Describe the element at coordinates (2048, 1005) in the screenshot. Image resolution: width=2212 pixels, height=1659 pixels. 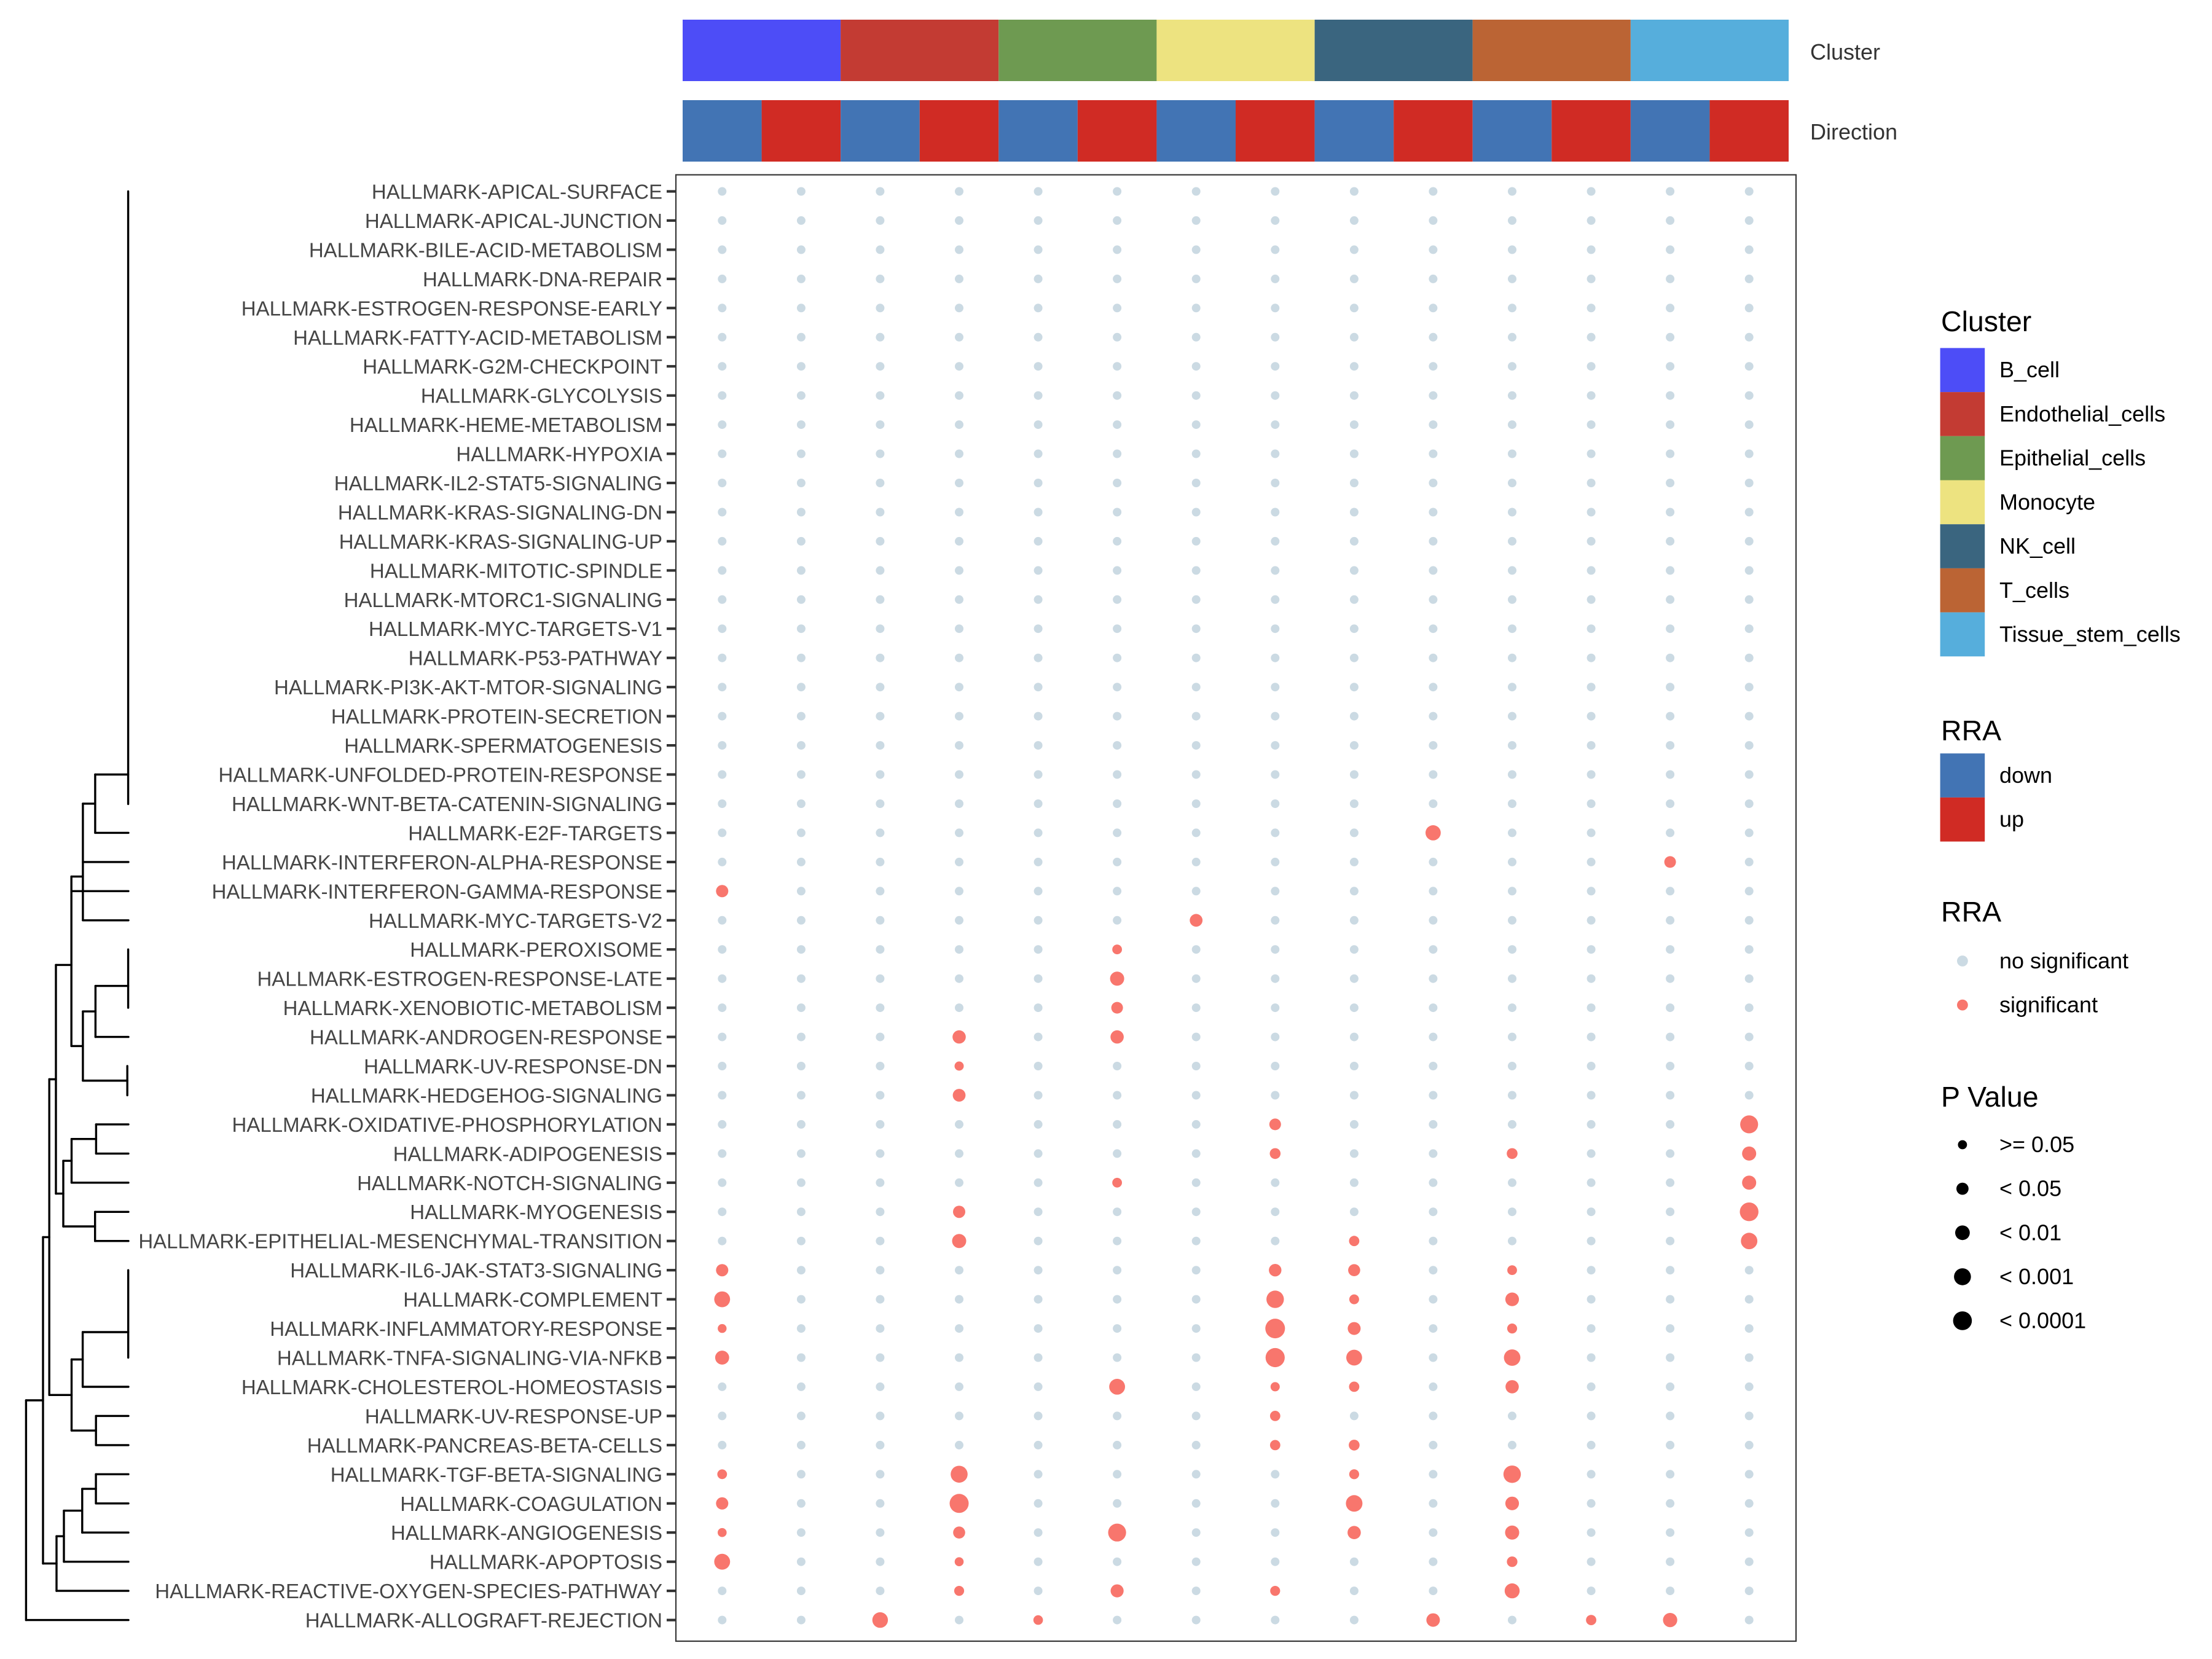
I see `svg-text: significant` at that location.